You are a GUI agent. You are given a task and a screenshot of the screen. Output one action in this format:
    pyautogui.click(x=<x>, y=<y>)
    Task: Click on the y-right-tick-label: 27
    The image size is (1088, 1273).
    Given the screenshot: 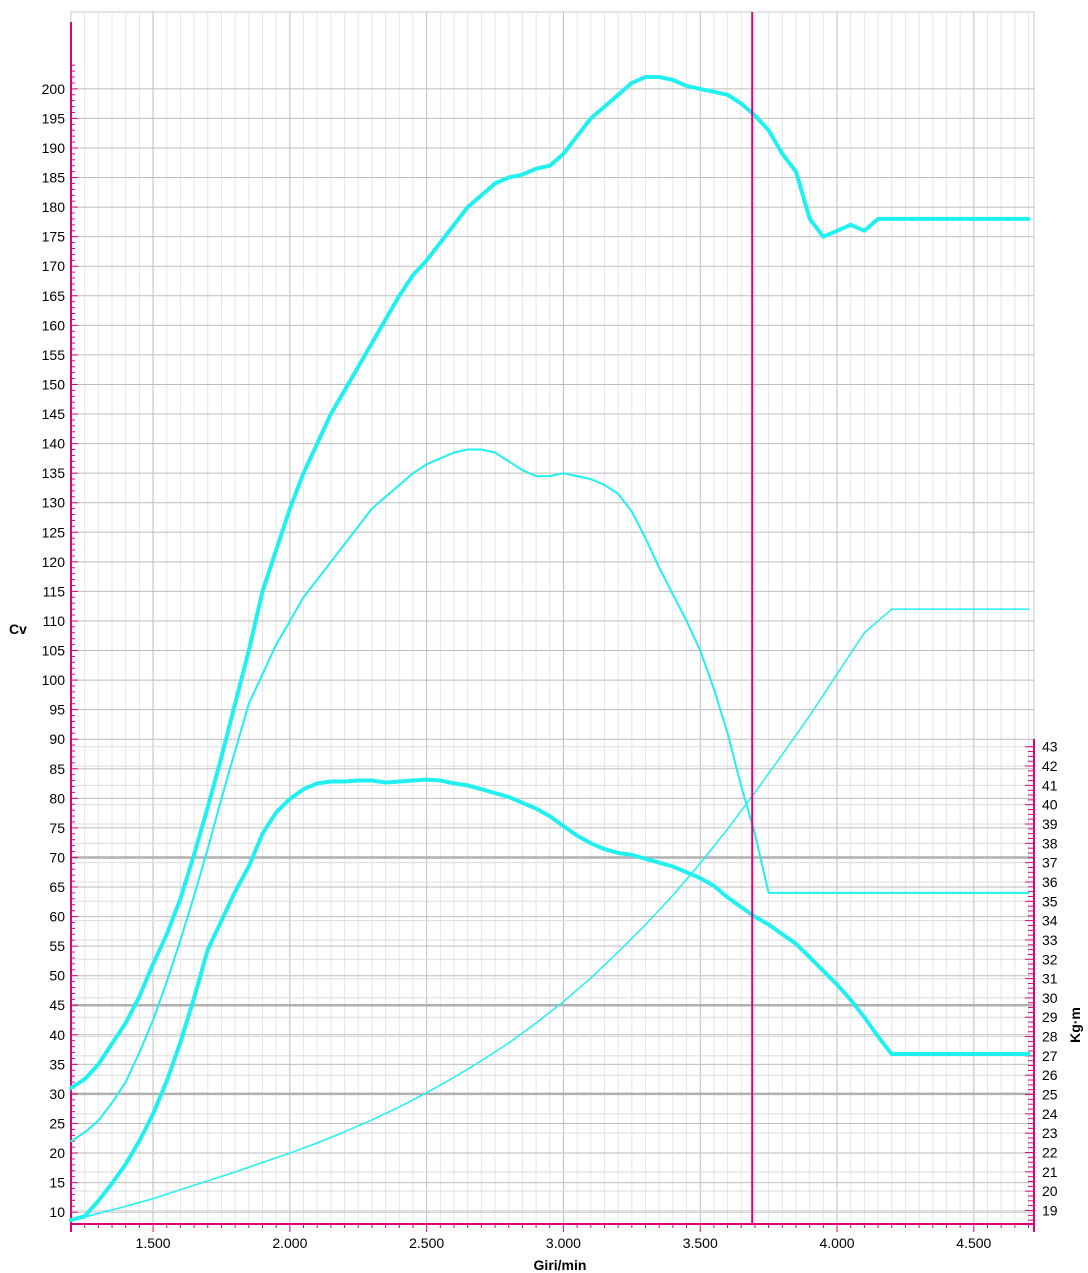 What is the action you would take?
    pyautogui.click(x=1050, y=1056)
    